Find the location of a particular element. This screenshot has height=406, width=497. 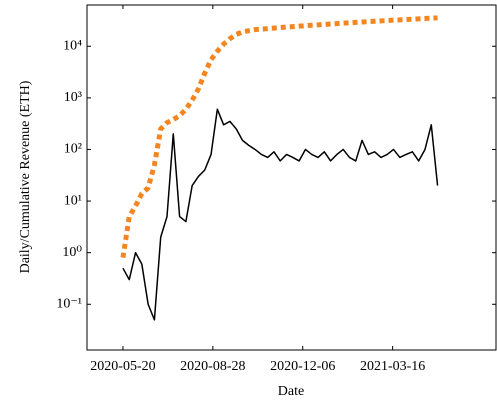

y-tick-label: 10⁴ is located at coordinates (72, 45).